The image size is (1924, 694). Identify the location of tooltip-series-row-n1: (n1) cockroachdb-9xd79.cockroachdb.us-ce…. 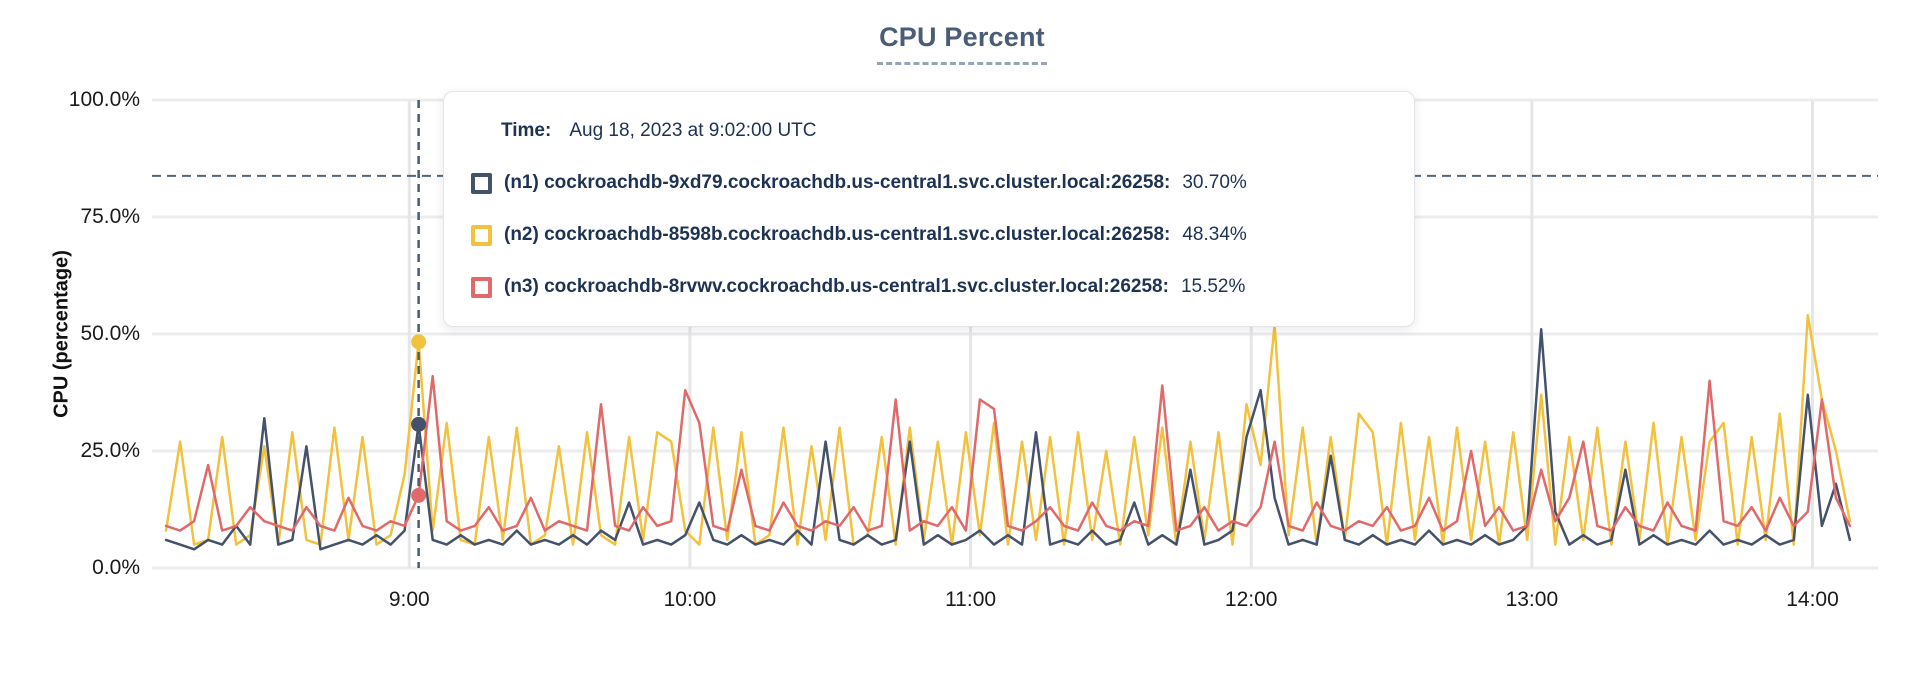
(927, 183).